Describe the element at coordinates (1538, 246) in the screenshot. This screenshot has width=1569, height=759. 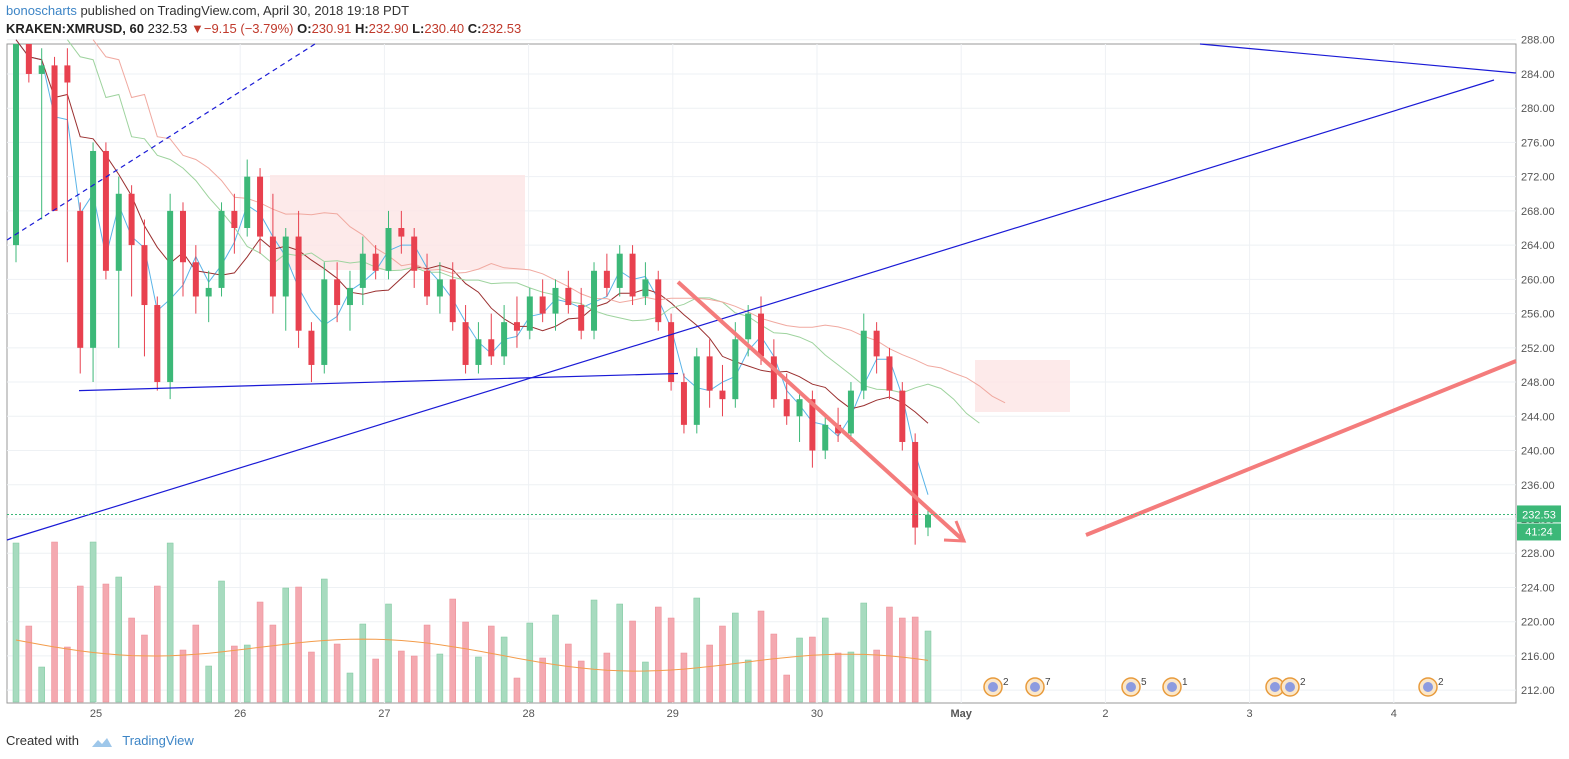
I see `y-tick-label: 264.00` at that location.